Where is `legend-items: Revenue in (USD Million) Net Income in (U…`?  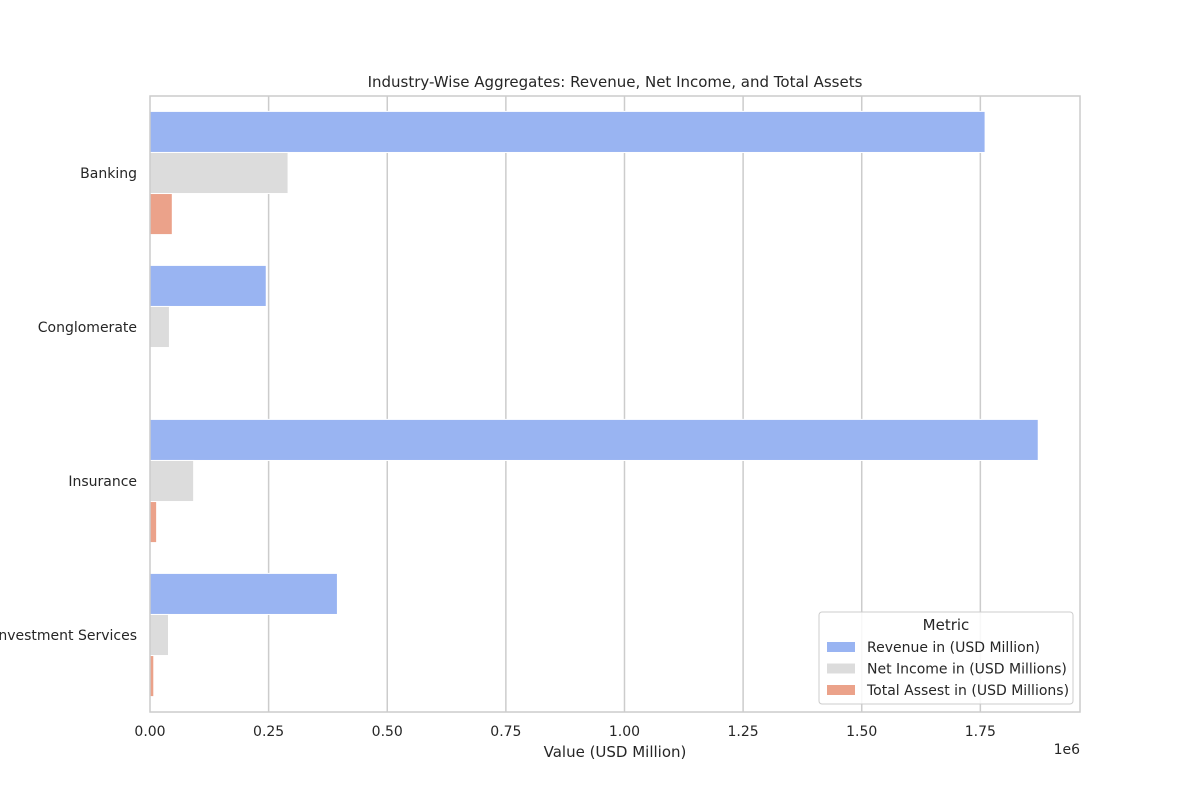
legend-items: Revenue in (USD Million) Net Income in (U… is located at coordinates (948, 669).